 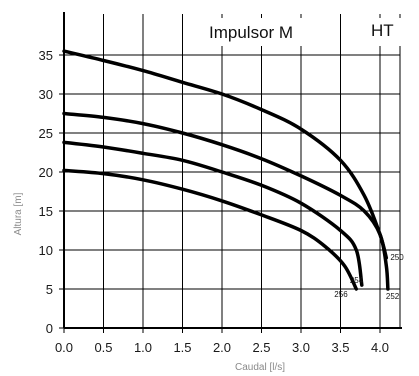 What do you see at coordinates (357, 280) in the screenshot?
I see `curve-label-254: 254` at bounding box center [357, 280].